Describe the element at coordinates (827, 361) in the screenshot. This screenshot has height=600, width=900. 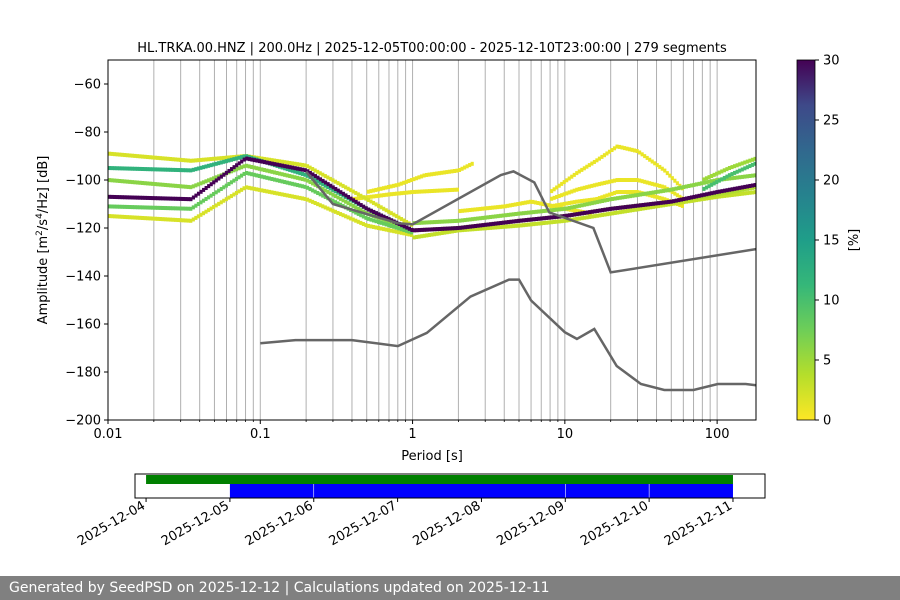
I see `colorbar-tick-label: 5` at that location.